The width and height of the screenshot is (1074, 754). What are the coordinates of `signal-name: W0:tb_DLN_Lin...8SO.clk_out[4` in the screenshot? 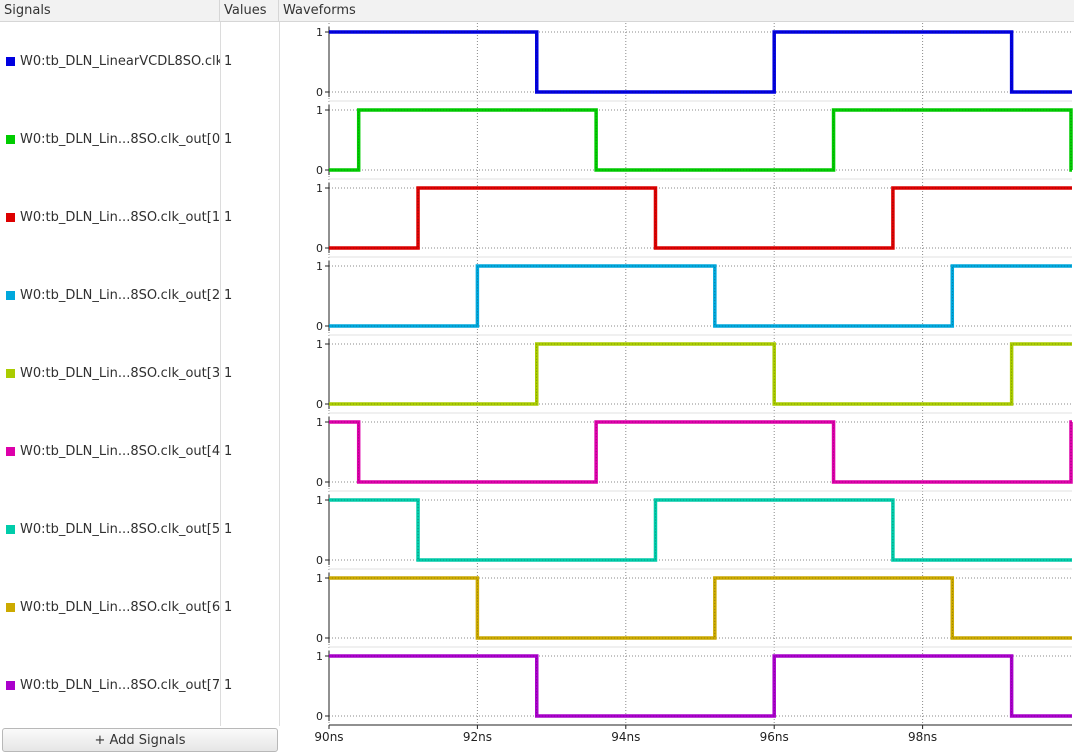 It's located at (120, 451).